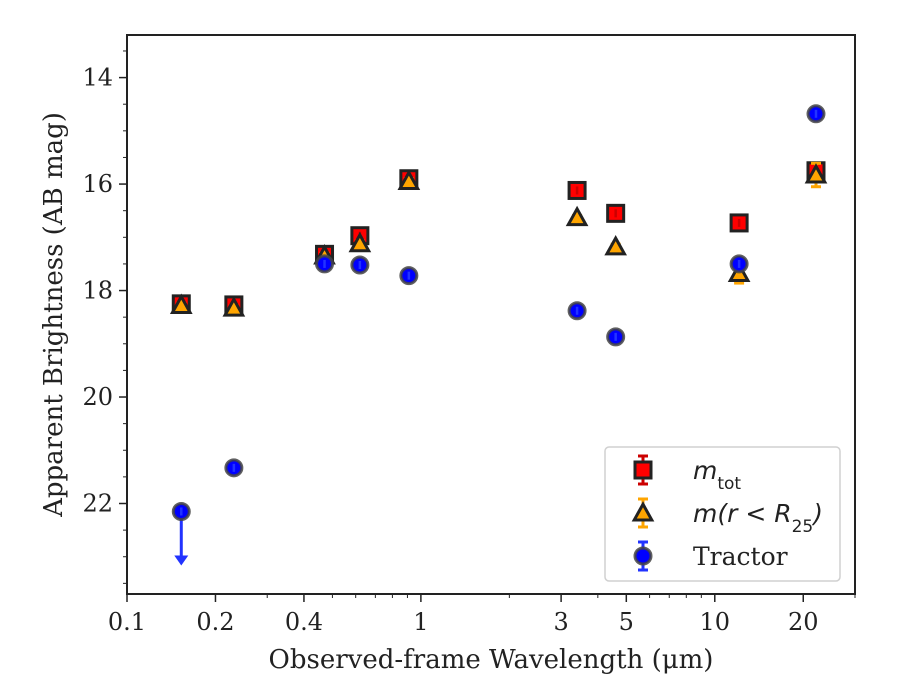 Image resolution: width=900 pixels, height=700 pixels. What do you see at coordinates (304, 622) in the screenshot?
I see `x-tick-label: 0.4` at bounding box center [304, 622].